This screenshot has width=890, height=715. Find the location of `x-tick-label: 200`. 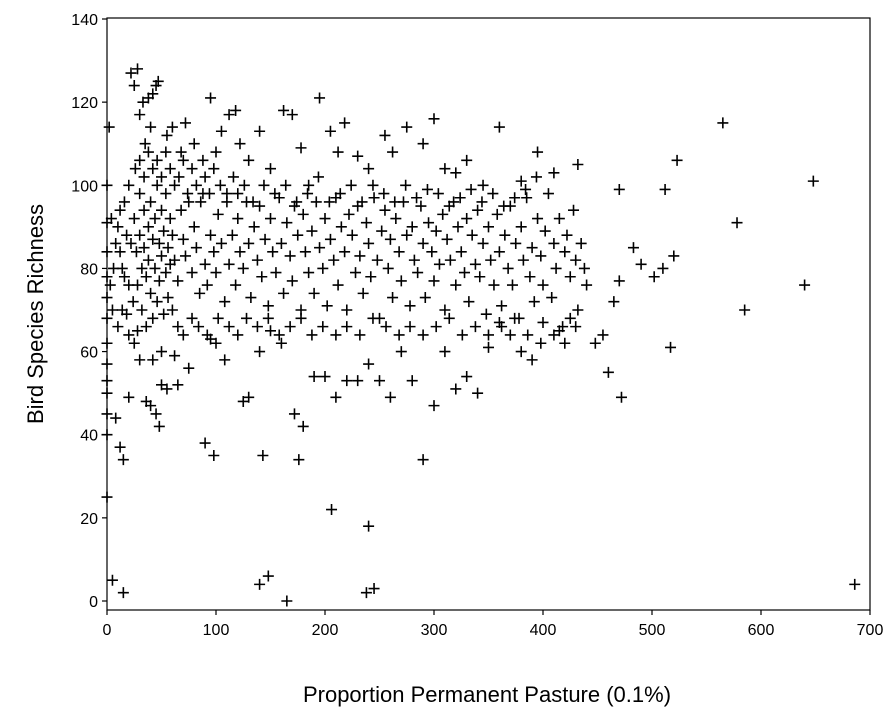

x-tick-label: 200 is located at coordinates (325, 630).